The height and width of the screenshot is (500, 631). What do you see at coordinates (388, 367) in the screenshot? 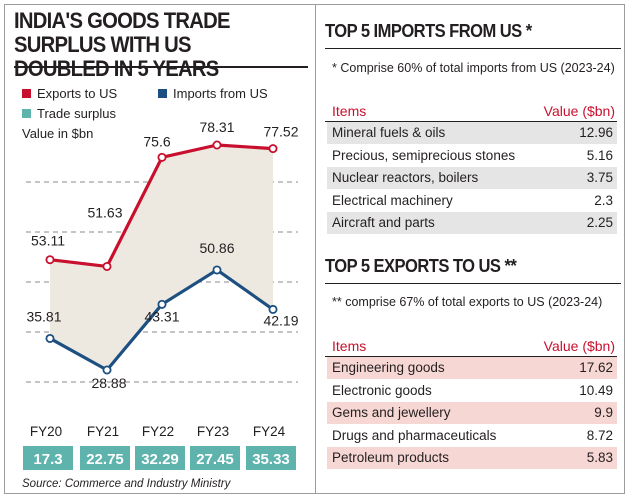
I see `exports-row-item: Engineering goods` at bounding box center [388, 367].